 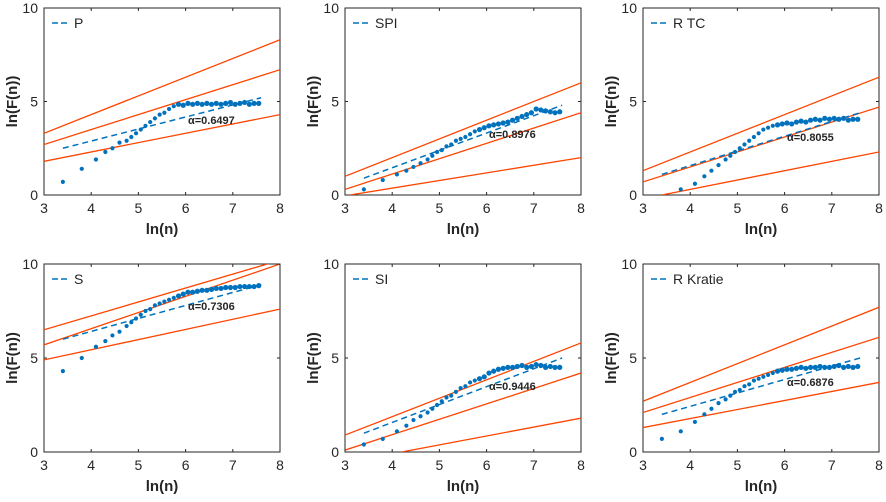 What do you see at coordinates (91, 208) in the screenshot?
I see `x-tick-label: 4` at bounding box center [91, 208].